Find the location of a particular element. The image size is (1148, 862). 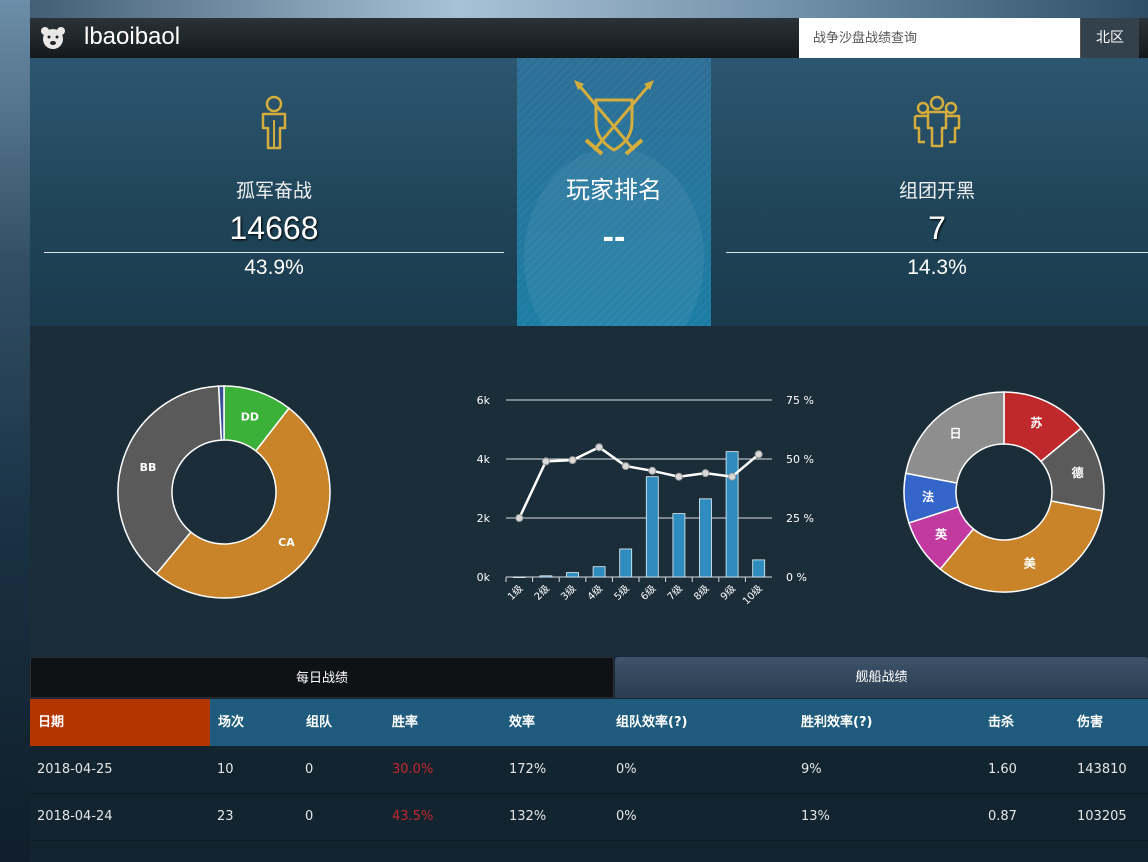

column-header-division-efficiency: 组队效率(?) is located at coordinates (652, 722).